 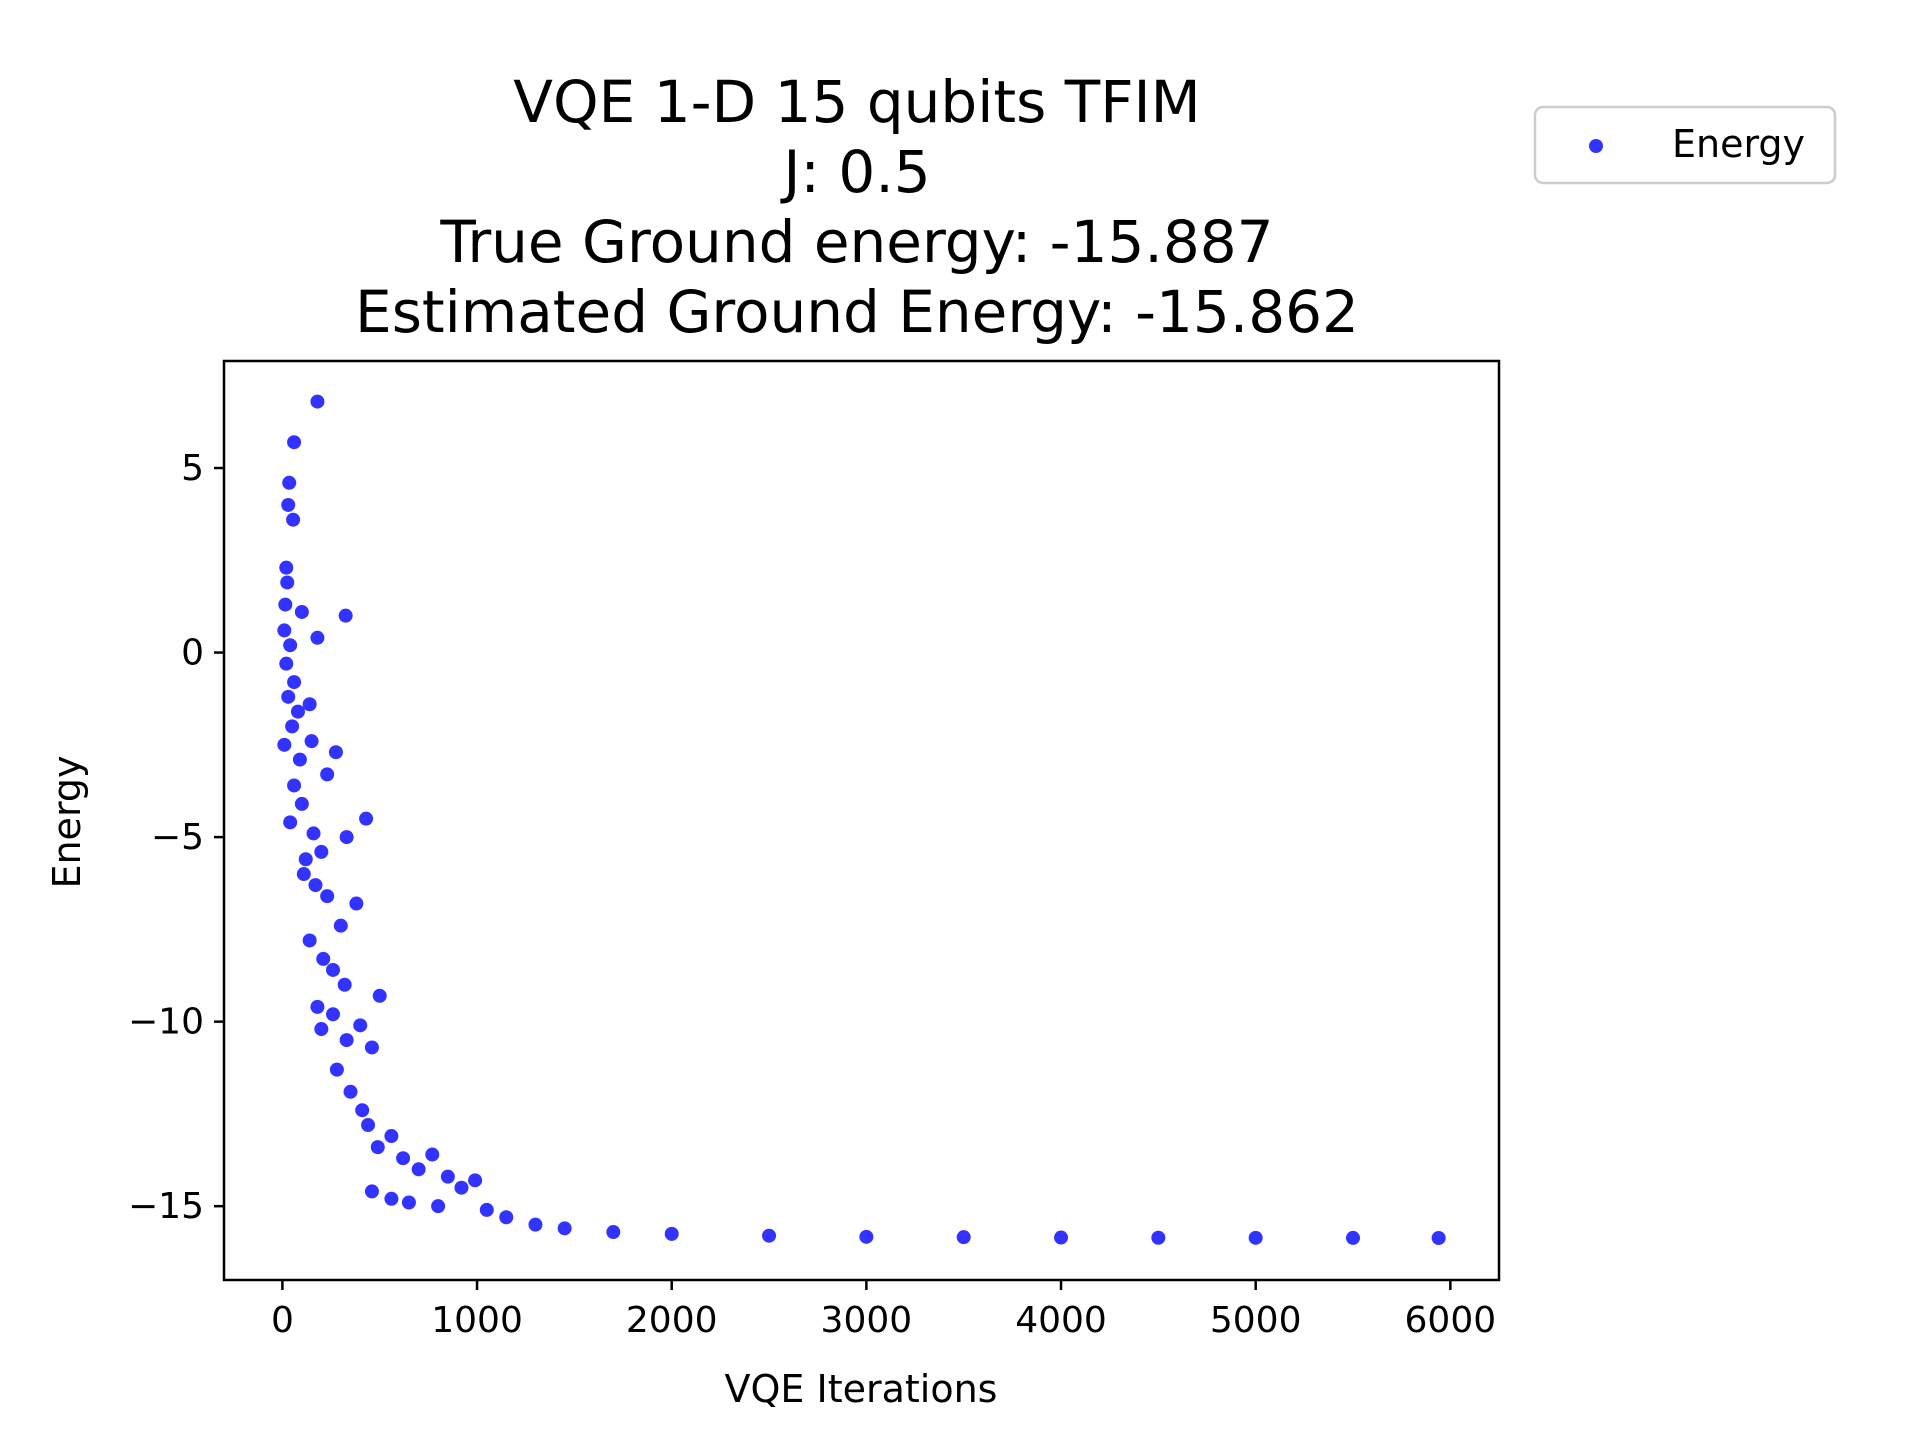 I want to click on y-tick-label: −15, so click(x=166, y=1206).